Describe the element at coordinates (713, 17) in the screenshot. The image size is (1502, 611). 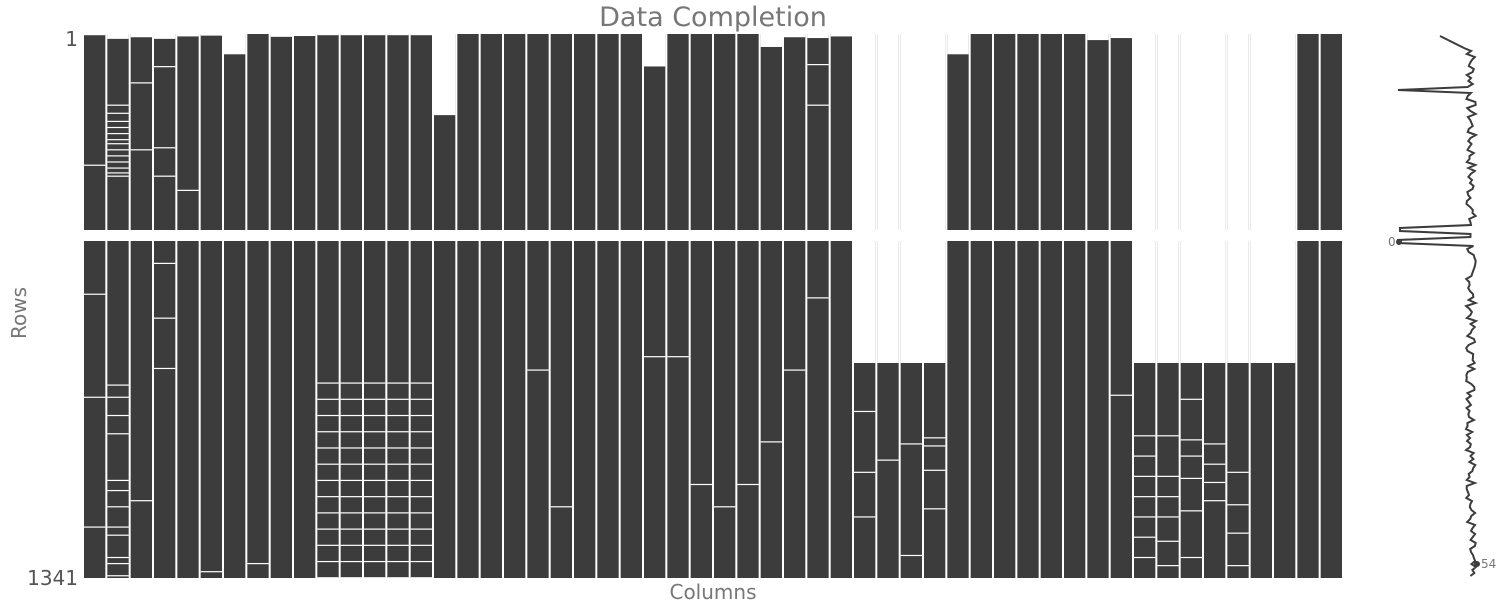
I see `chart-title: Data Completion` at that location.